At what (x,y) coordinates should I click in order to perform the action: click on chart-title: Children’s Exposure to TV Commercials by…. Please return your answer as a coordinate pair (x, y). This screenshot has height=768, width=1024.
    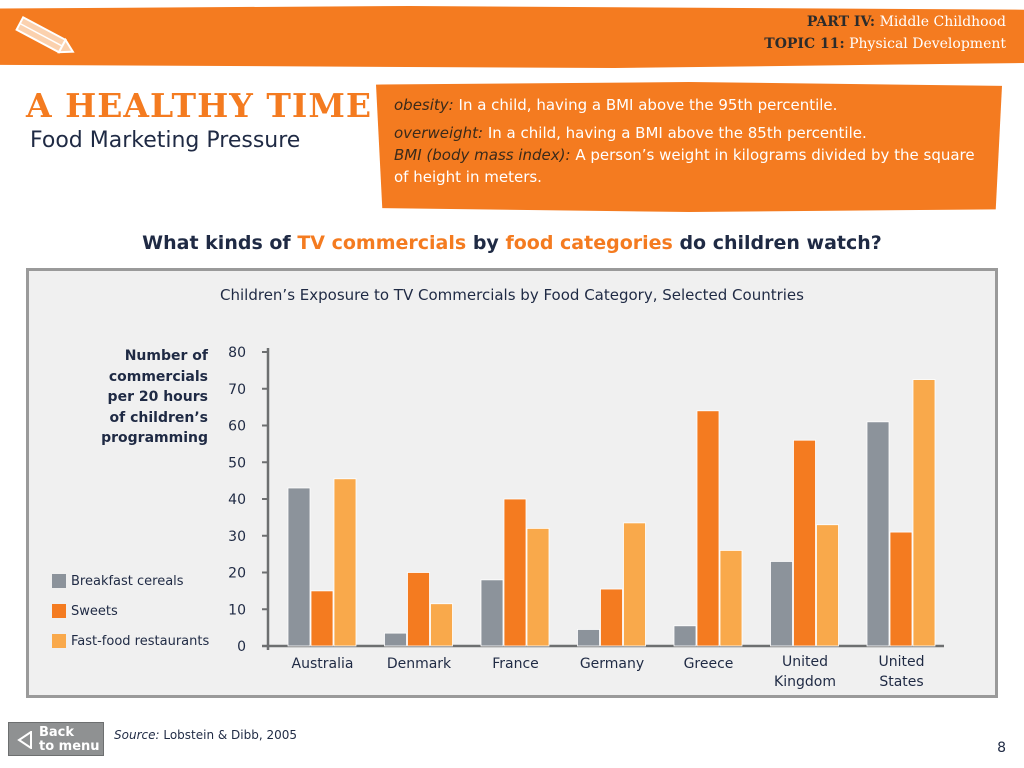
    Looking at the image, I should click on (512, 295).